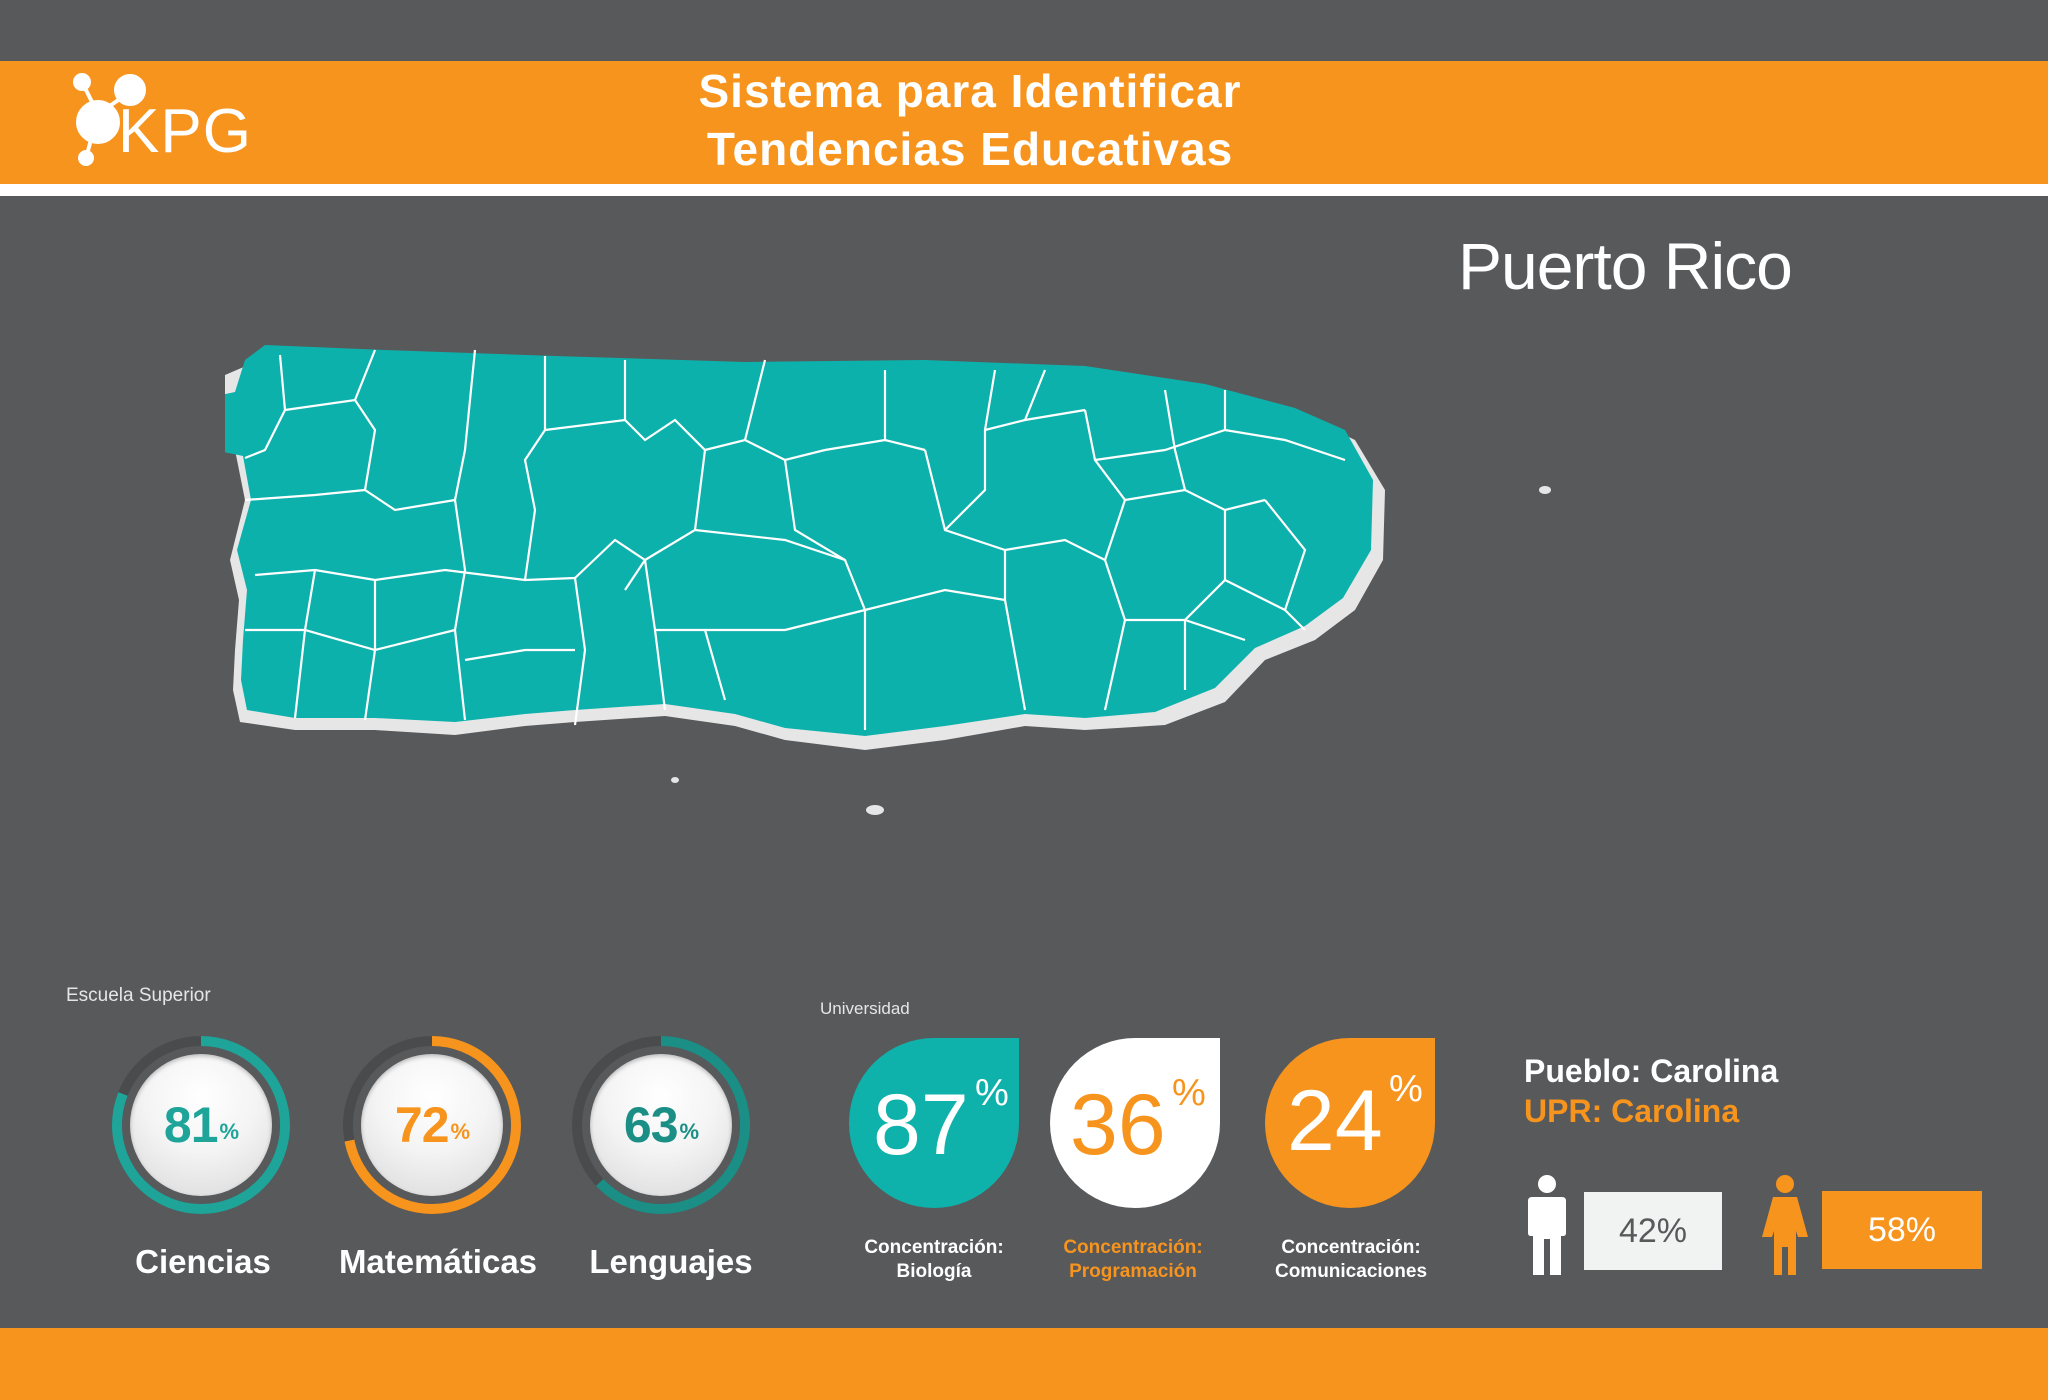 Image resolution: width=2048 pixels, height=1400 pixels. What do you see at coordinates (934, 1260) in the screenshot?
I see `concentracion-biologia: Concentración: Biología` at bounding box center [934, 1260].